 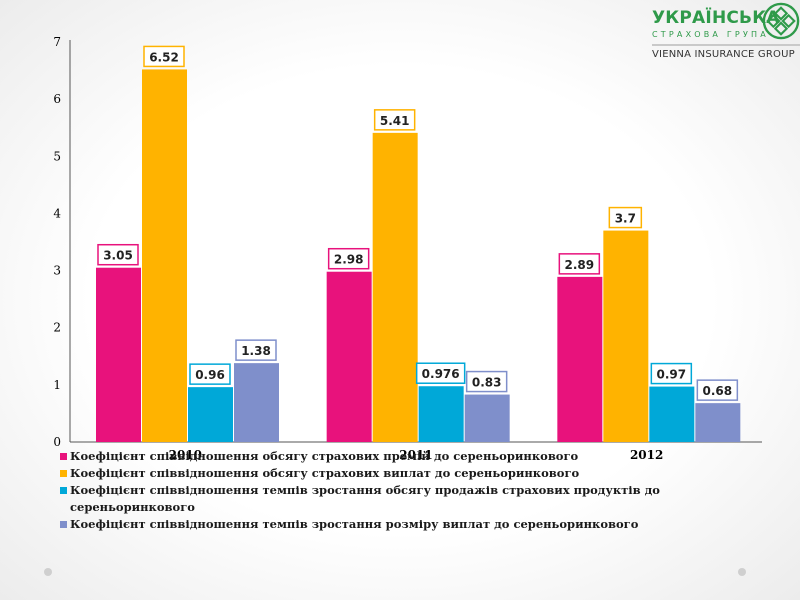 What do you see at coordinates (395, 121) in the screenshot?
I see `data-label: 5.41` at bounding box center [395, 121].